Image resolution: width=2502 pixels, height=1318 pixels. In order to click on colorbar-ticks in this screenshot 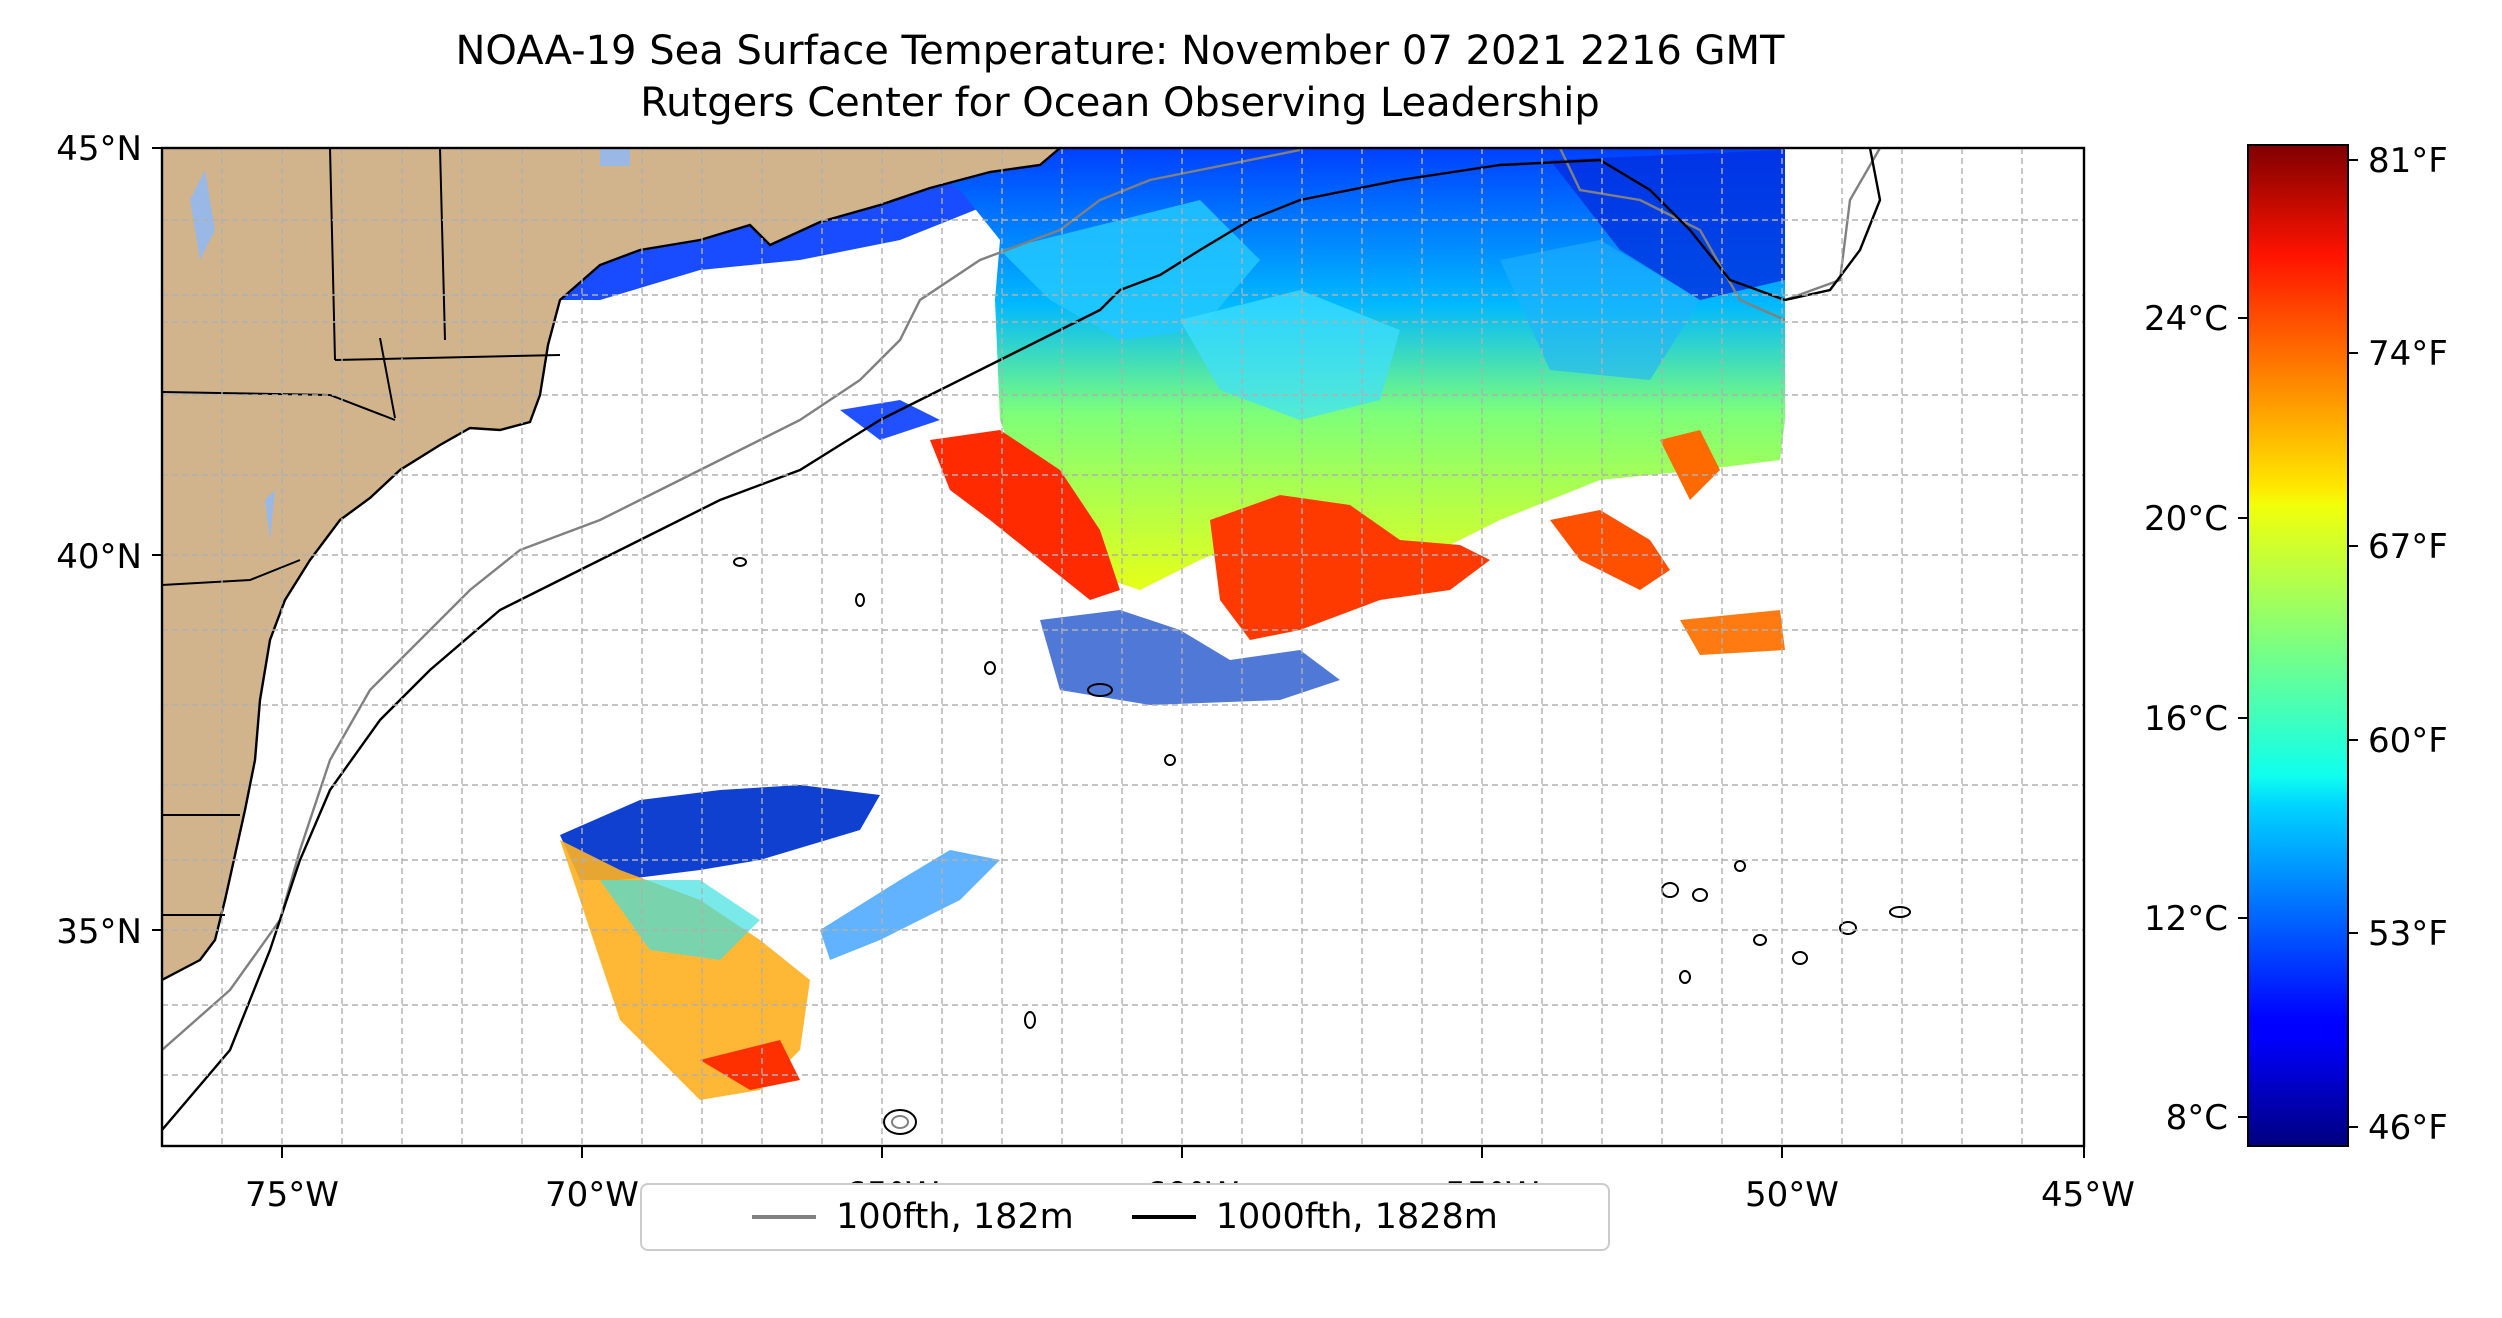, I will do `click(2298, 643)`.